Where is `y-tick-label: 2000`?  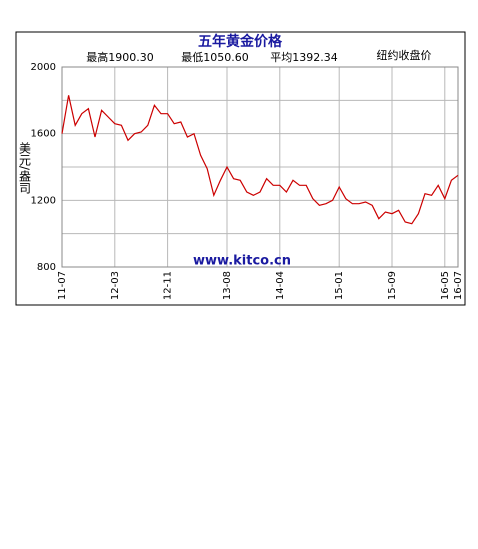 y-tick-label: 2000 is located at coordinates (43, 67).